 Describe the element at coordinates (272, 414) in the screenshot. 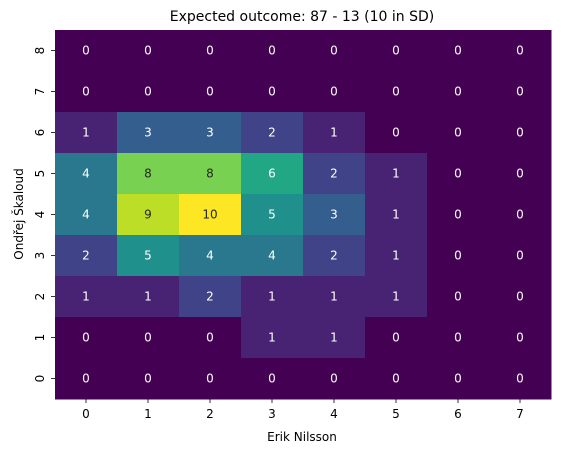

I see `x-tick-label: 3` at that location.